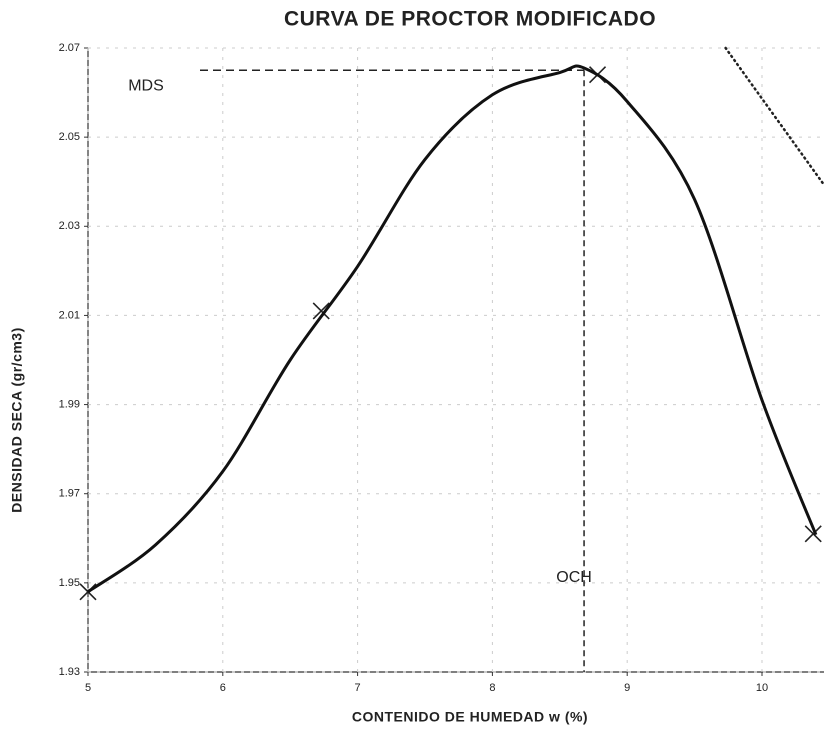 The image size is (824, 733). What do you see at coordinates (69, 494) in the screenshot?
I see `y-tick-label: 1.97` at bounding box center [69, 494].